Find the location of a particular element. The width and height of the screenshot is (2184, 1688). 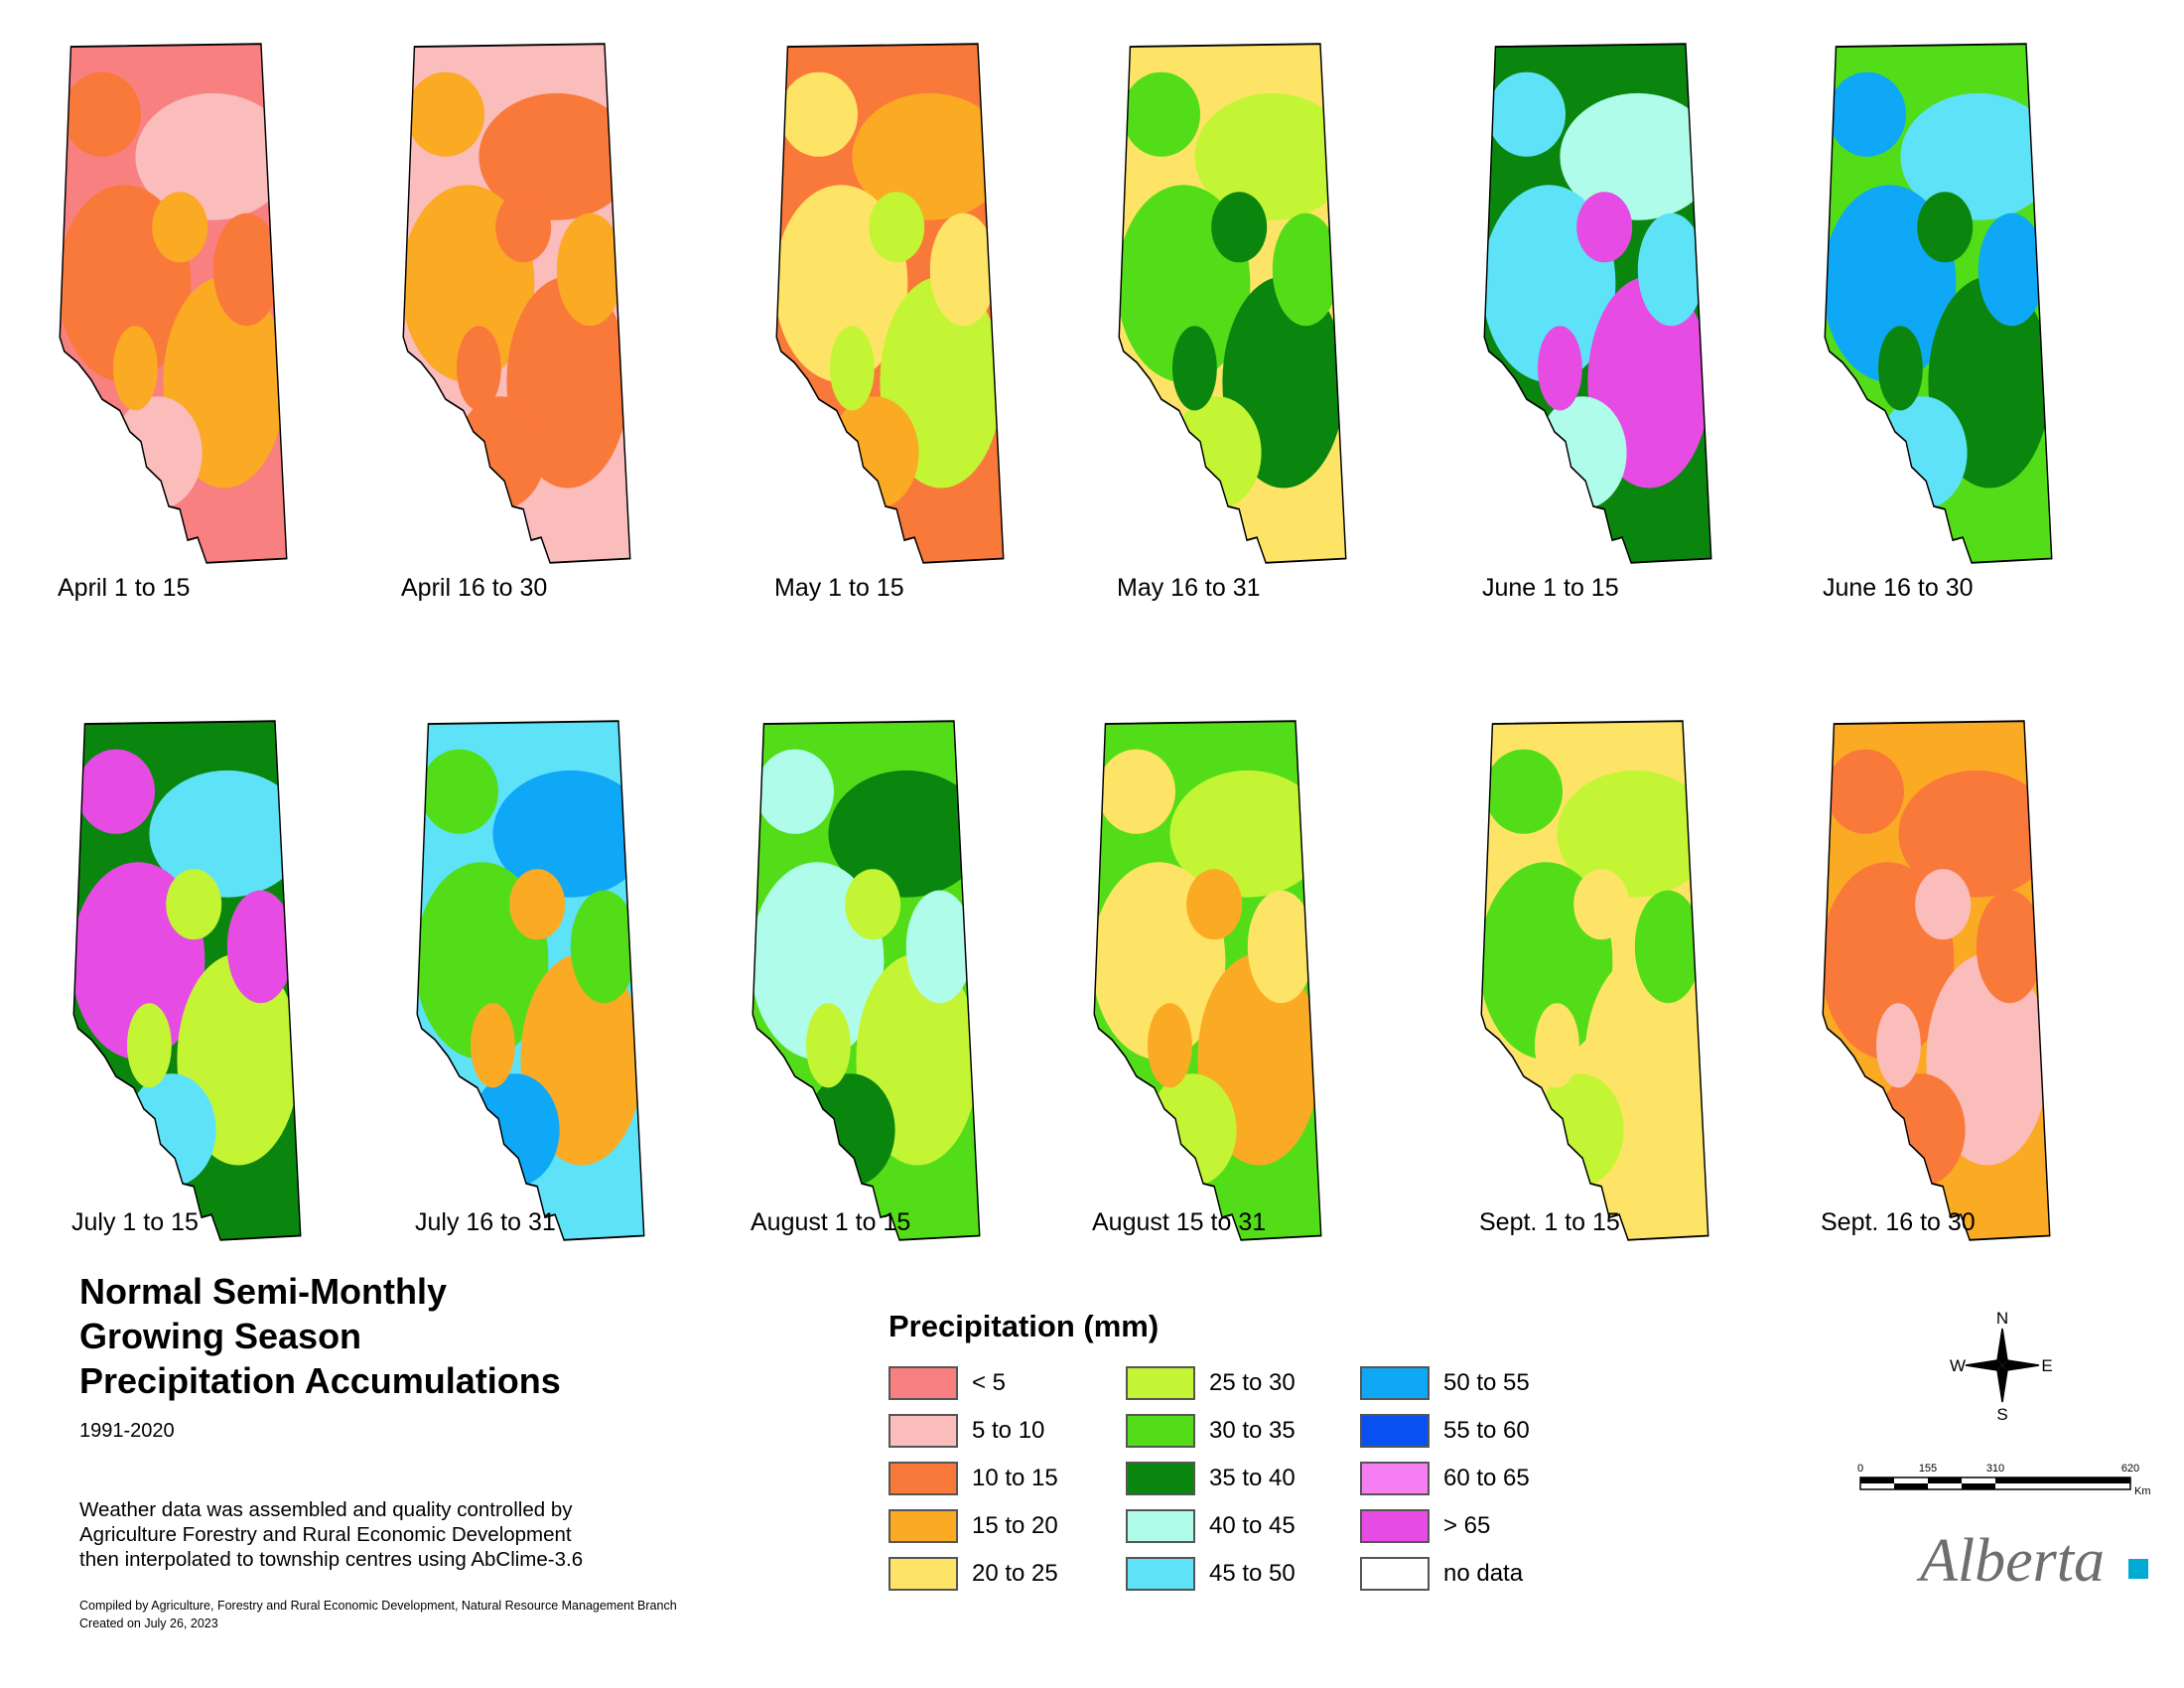

map-panel: July 16 to 31 is located at coordinates (586, 980).